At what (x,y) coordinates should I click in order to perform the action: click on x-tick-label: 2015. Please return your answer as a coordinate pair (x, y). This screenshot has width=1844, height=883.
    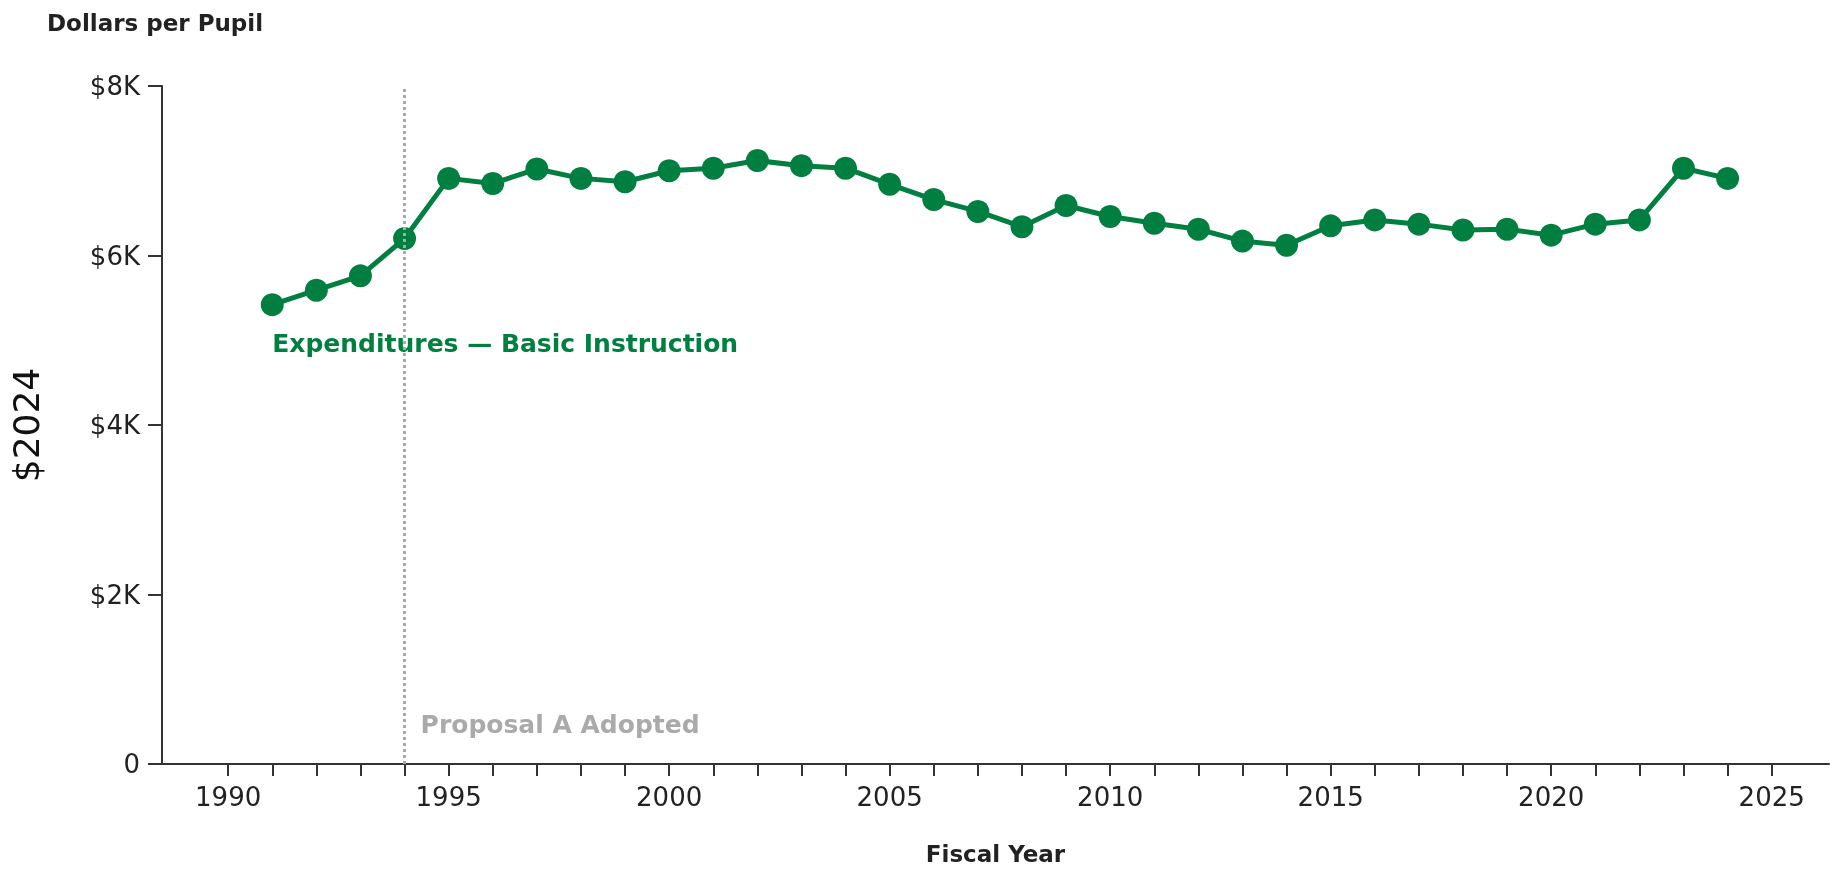
    Looking at the image, I should click on (1330, 797).